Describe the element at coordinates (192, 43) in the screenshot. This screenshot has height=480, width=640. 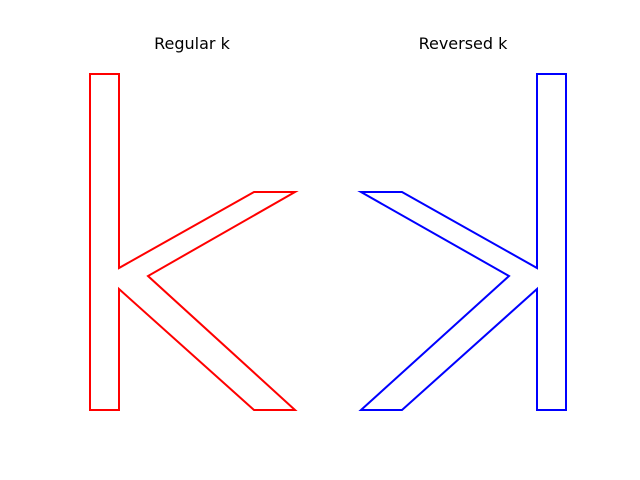
I see `panel-title-regular: Regular k` at that location.